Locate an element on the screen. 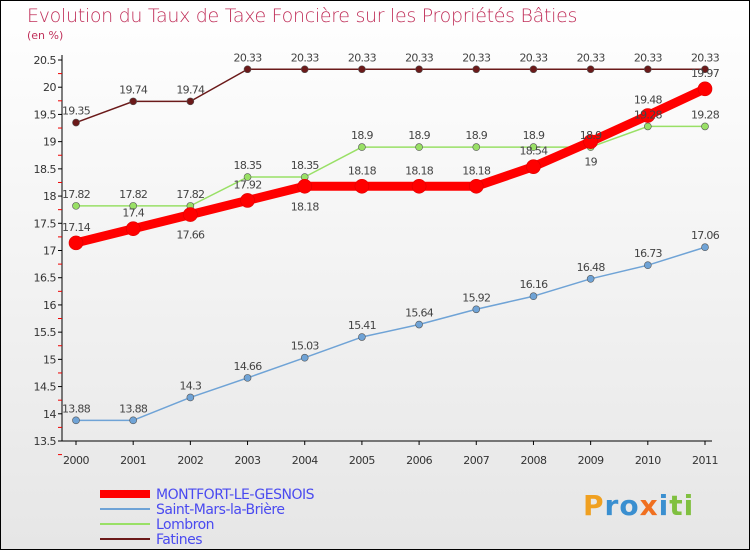 The image size is (750, 550). data-label: 19.28 is located at coordinates (648, 114).